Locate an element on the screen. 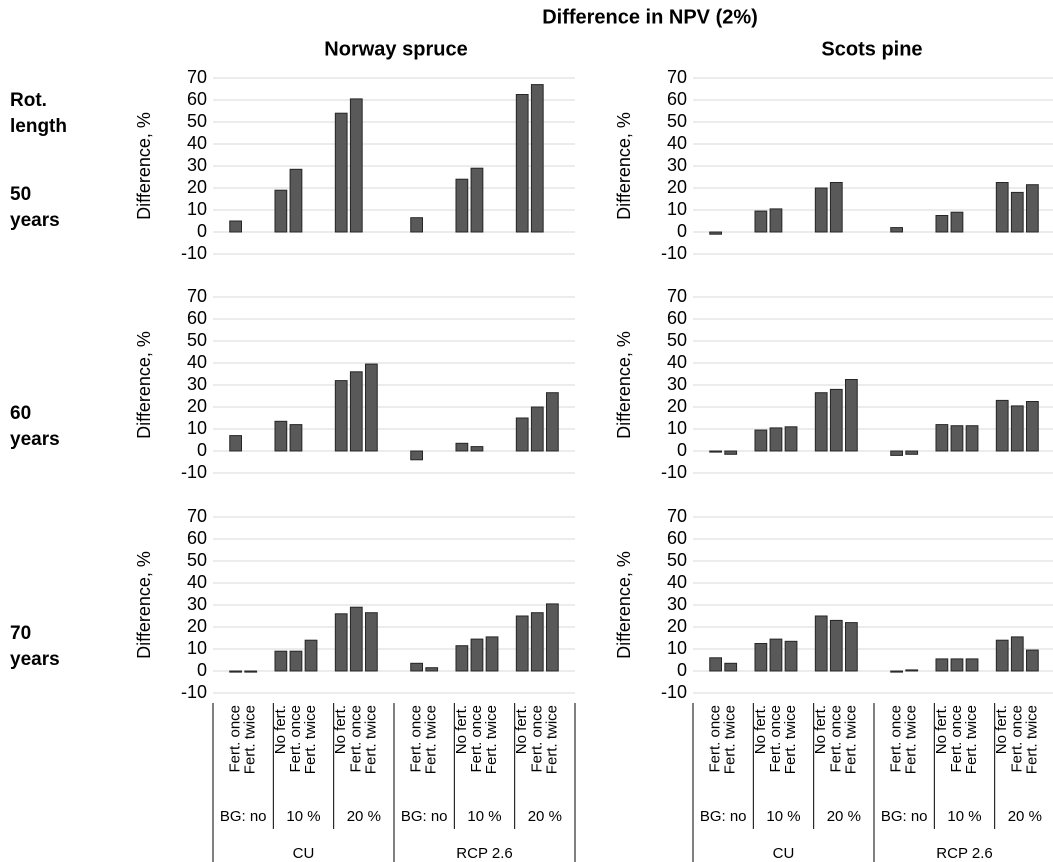 The width and height of the screenshot is (1053, 862). column-title: Norway spruce is located at coordinates (395, 49).